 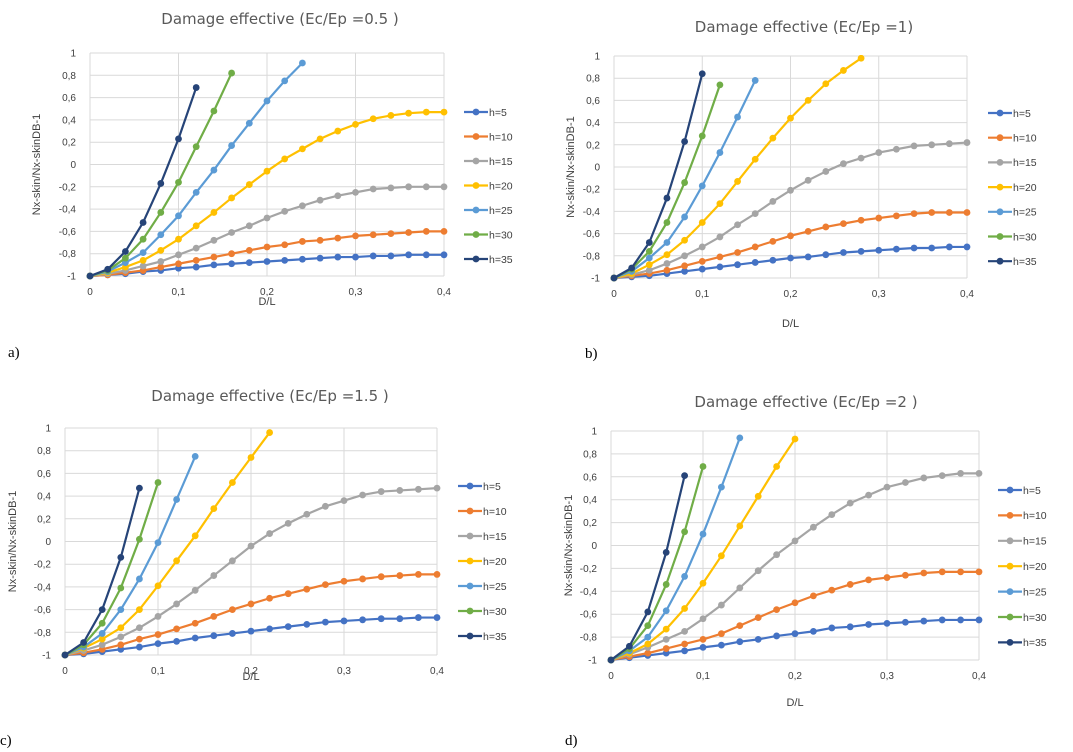 What do you see at coordinates (179, 292) in the screenshot?
I see `chart0-xtick-1: 0,1` at bounding box center [179, 292].